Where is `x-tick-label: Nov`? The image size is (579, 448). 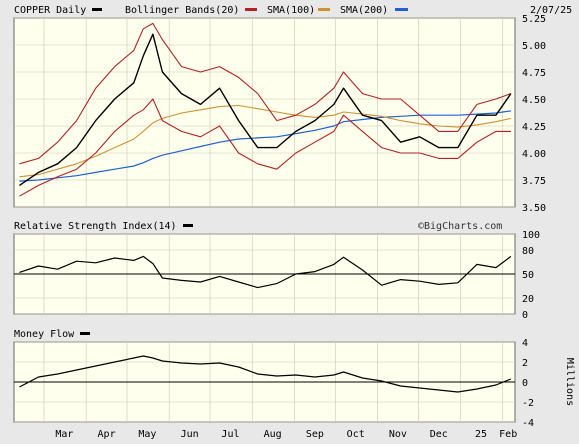
x-tick-label: Nov is located at coordinates (398, 434).